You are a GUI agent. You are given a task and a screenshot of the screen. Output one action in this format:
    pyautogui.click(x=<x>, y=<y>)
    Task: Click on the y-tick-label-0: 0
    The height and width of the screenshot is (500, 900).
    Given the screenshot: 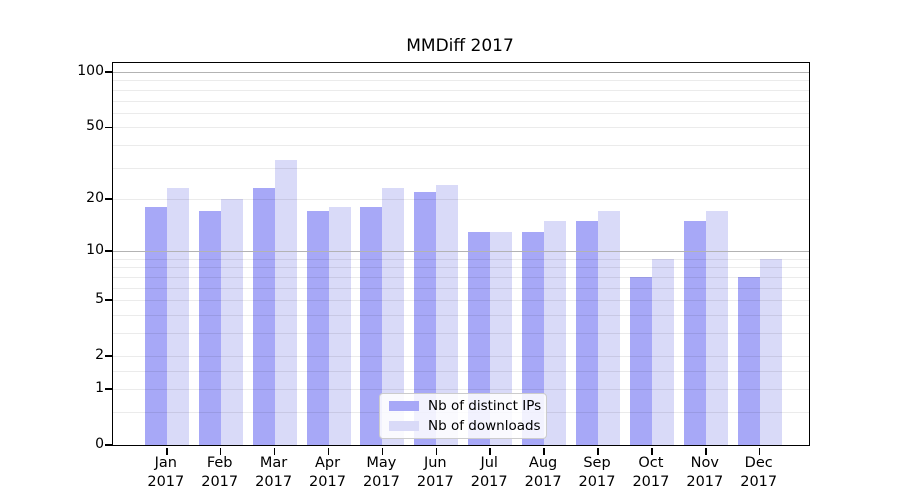 What is the action you would take?
    pyautogui.click(x=99, y=444)
    